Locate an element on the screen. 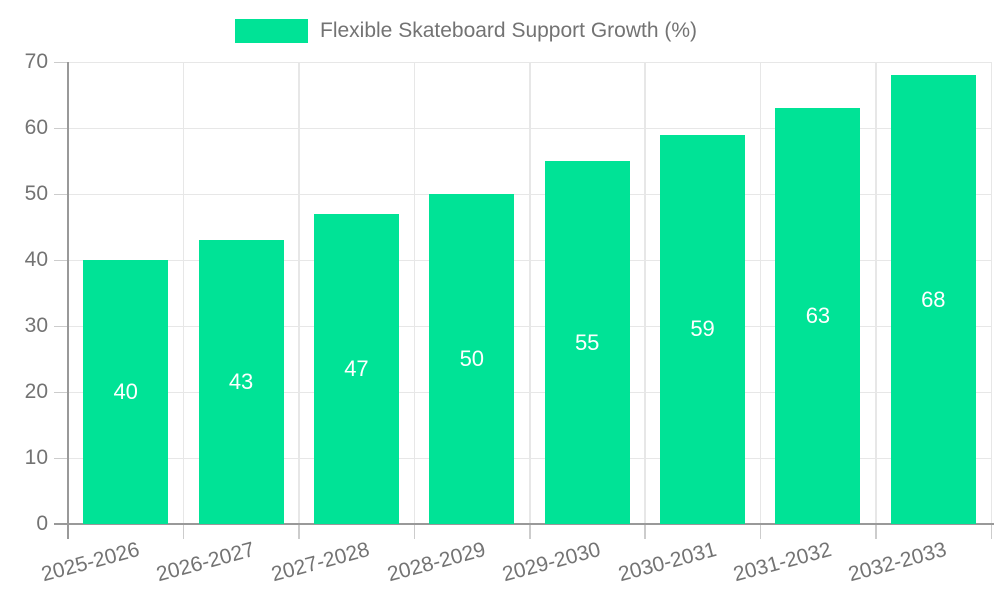  legend-swatch-icon is located at coordinates (271, 31).